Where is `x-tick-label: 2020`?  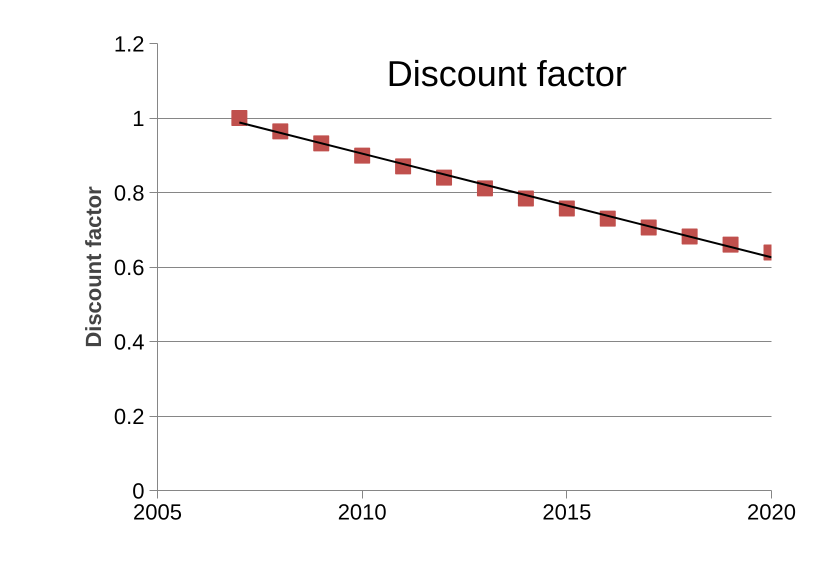 x-tick-label: 2020 is located at coordinates (771, 512).